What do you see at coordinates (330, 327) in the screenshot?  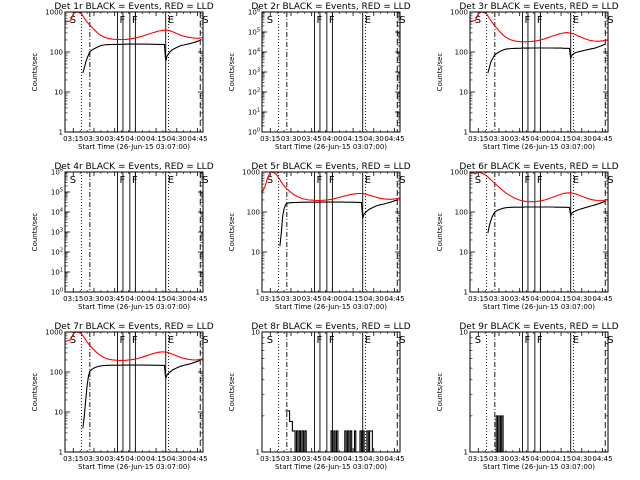 I see `panel-title: Det 8r BLACK = Events, RED = LLD` at bounding box center [330, 327].